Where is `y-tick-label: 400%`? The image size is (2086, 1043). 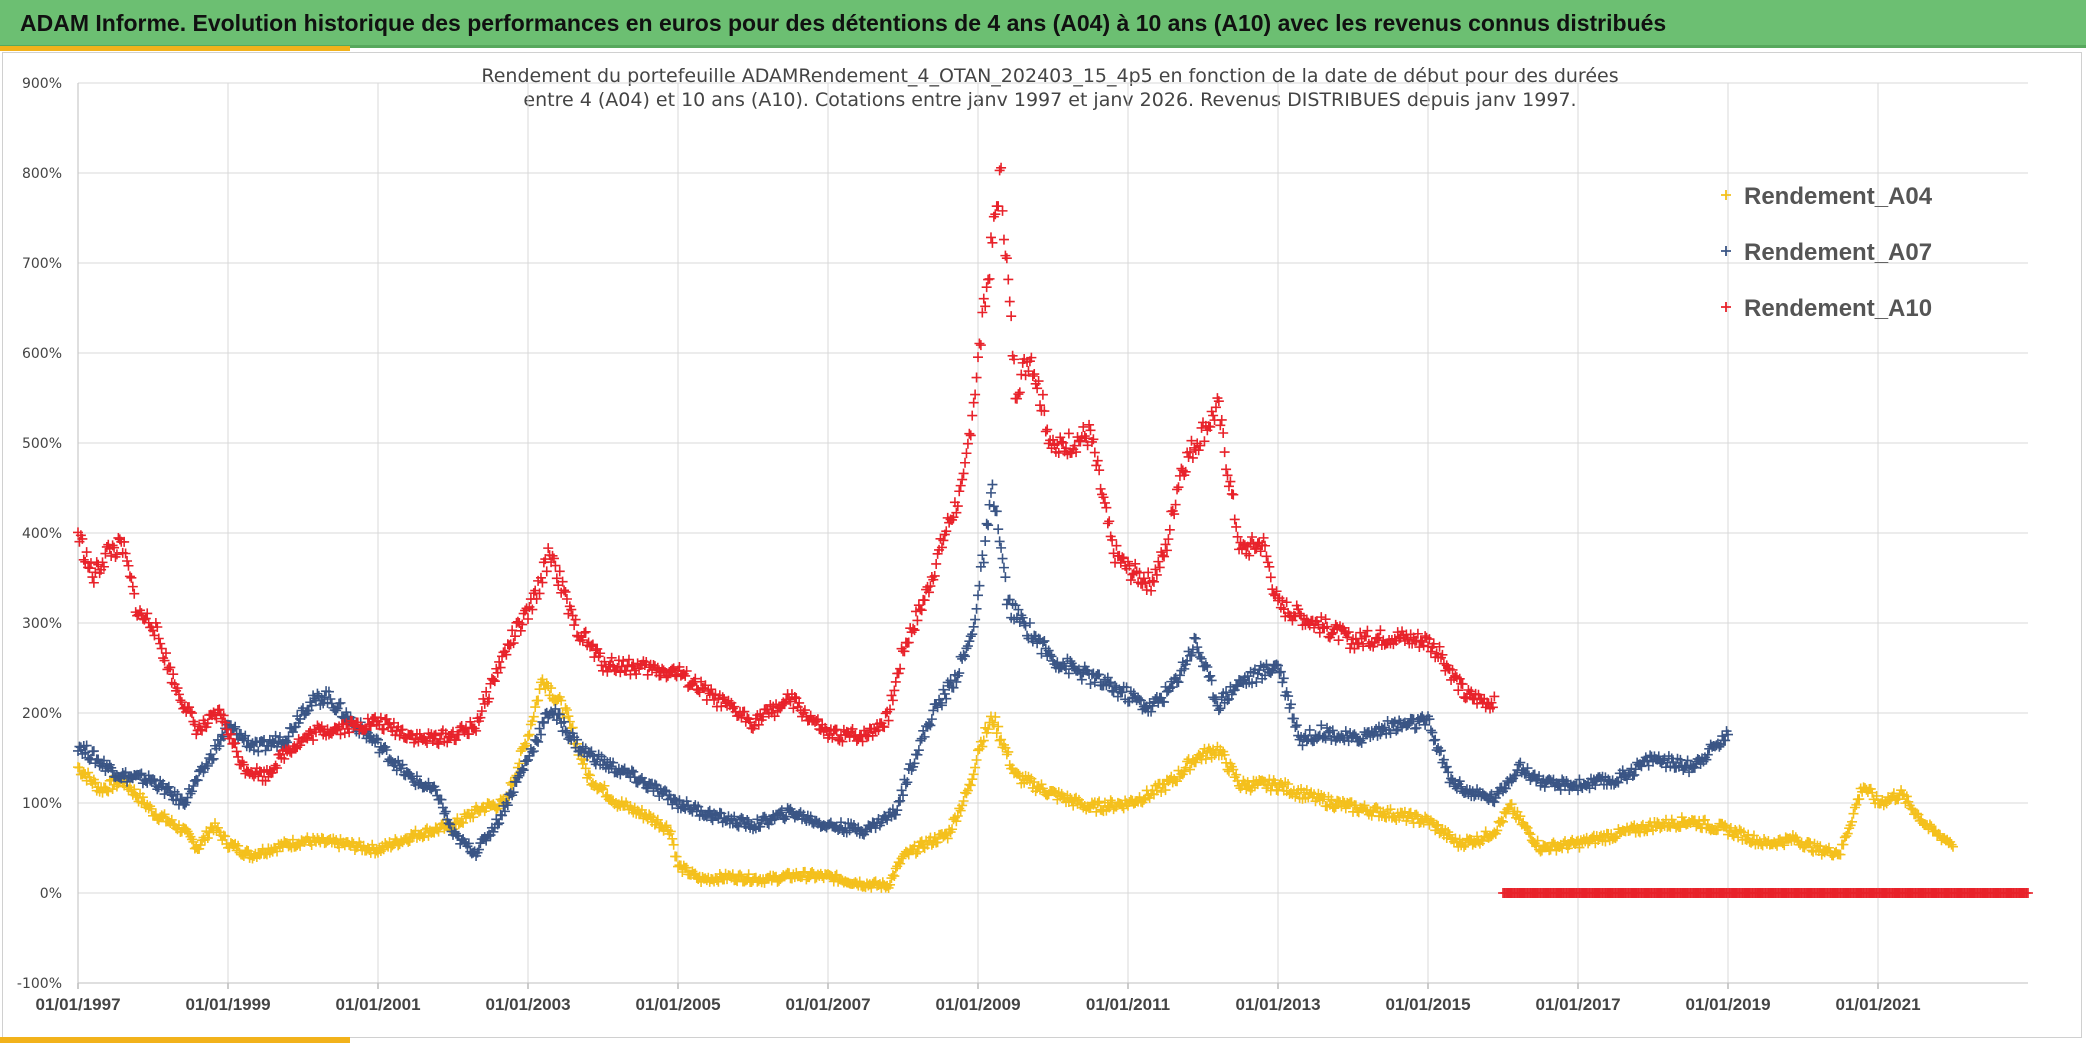
y-tick-label: 400% is located at coordinates (42, 534).